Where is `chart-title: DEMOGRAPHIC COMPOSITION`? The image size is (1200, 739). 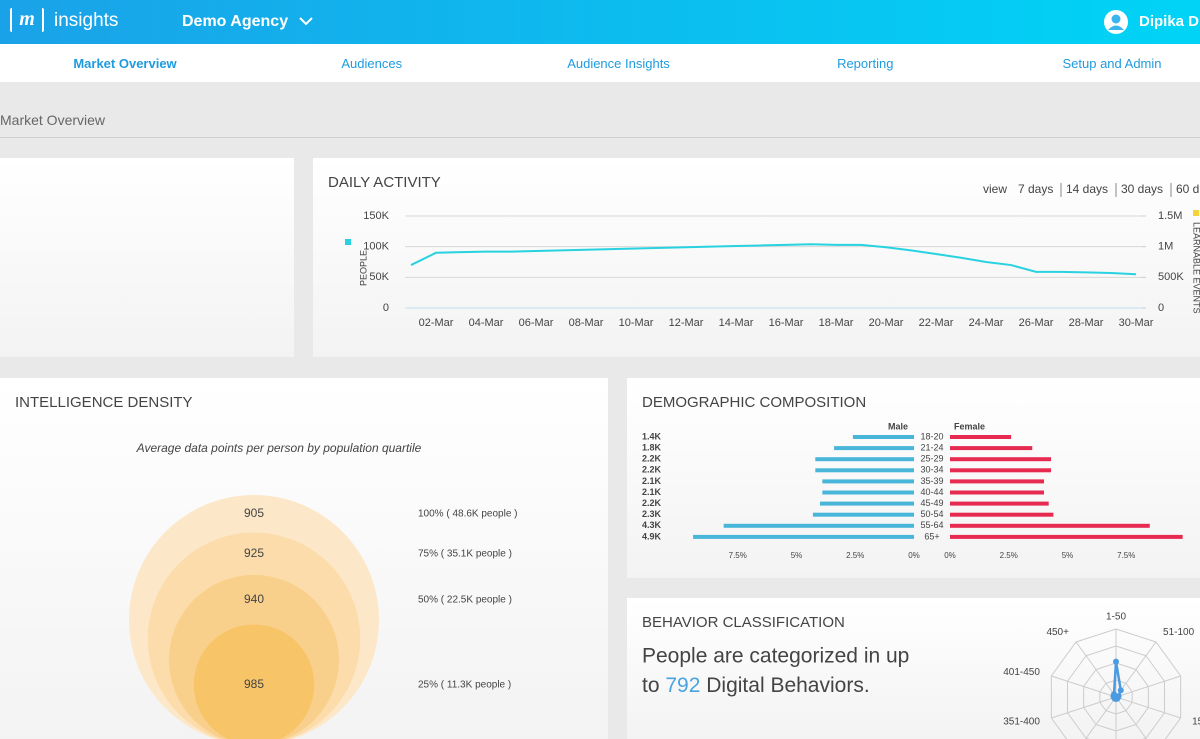 chart-title: DEMOGRAPHIC COMPOSITION is located at coordinates (754, 402).